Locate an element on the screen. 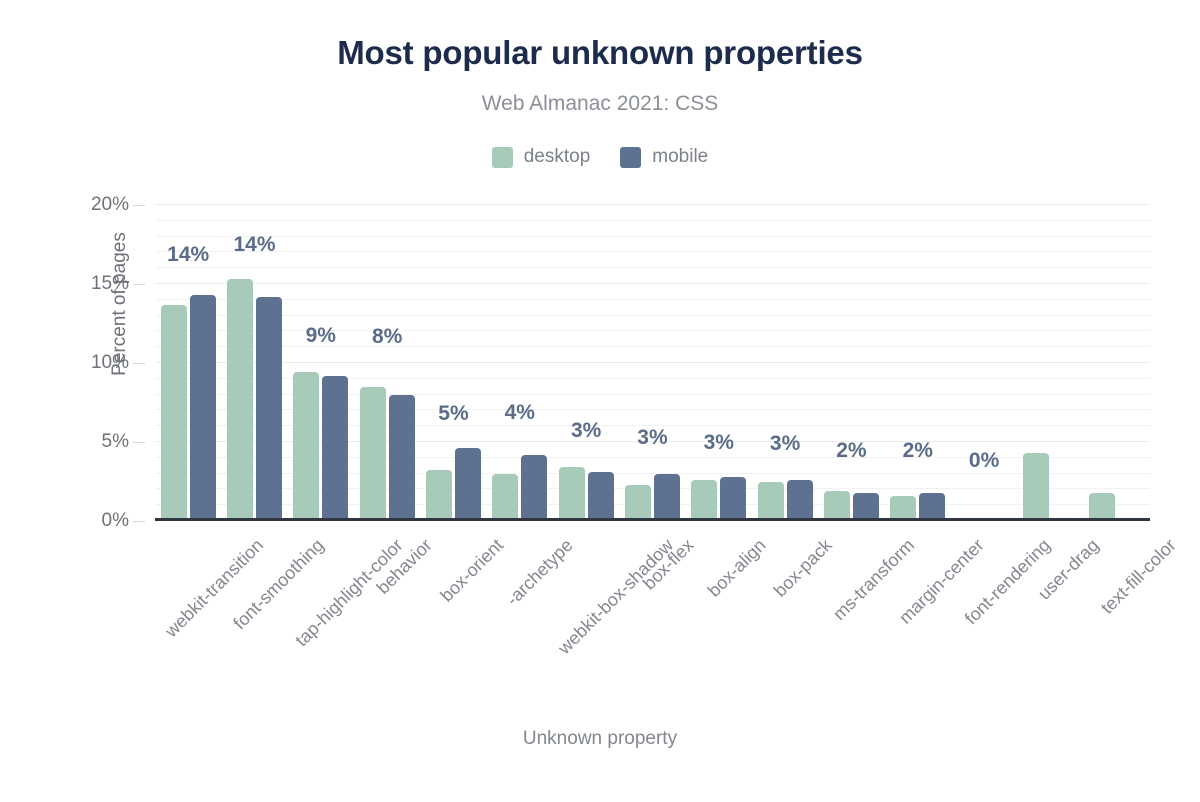 The width and height of the screenshot is (1200, 802). x-axis-label-cell: text-fill-color is located at coordinates (1132, 596).